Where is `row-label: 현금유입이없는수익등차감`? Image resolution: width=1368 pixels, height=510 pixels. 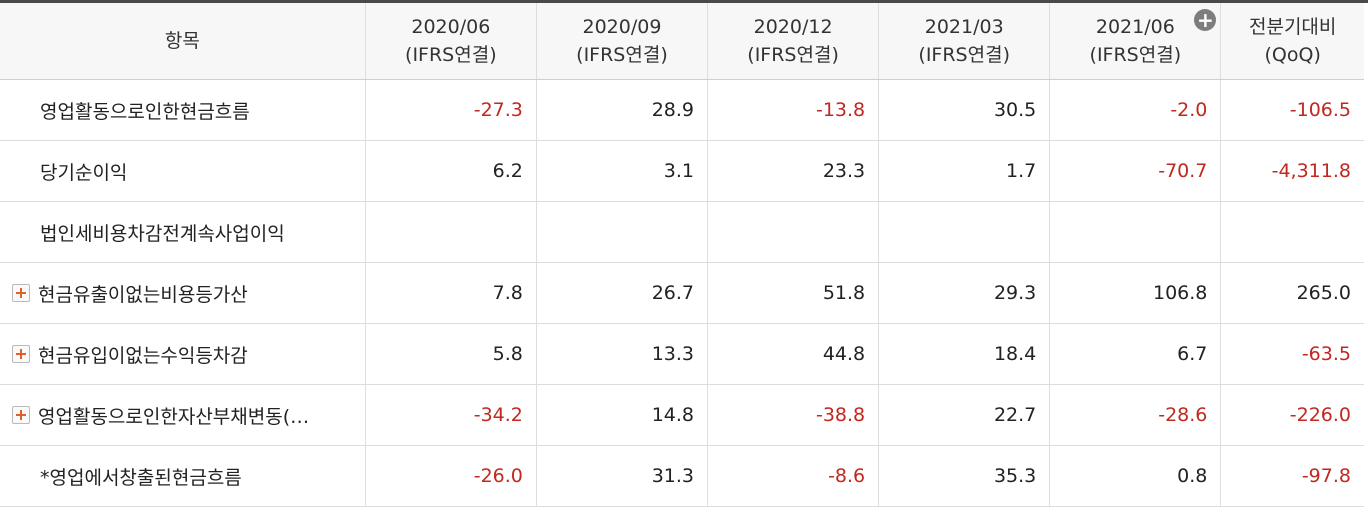
row-label: 현금유입이없는수익등차감 is located at coordinates (183, 354).